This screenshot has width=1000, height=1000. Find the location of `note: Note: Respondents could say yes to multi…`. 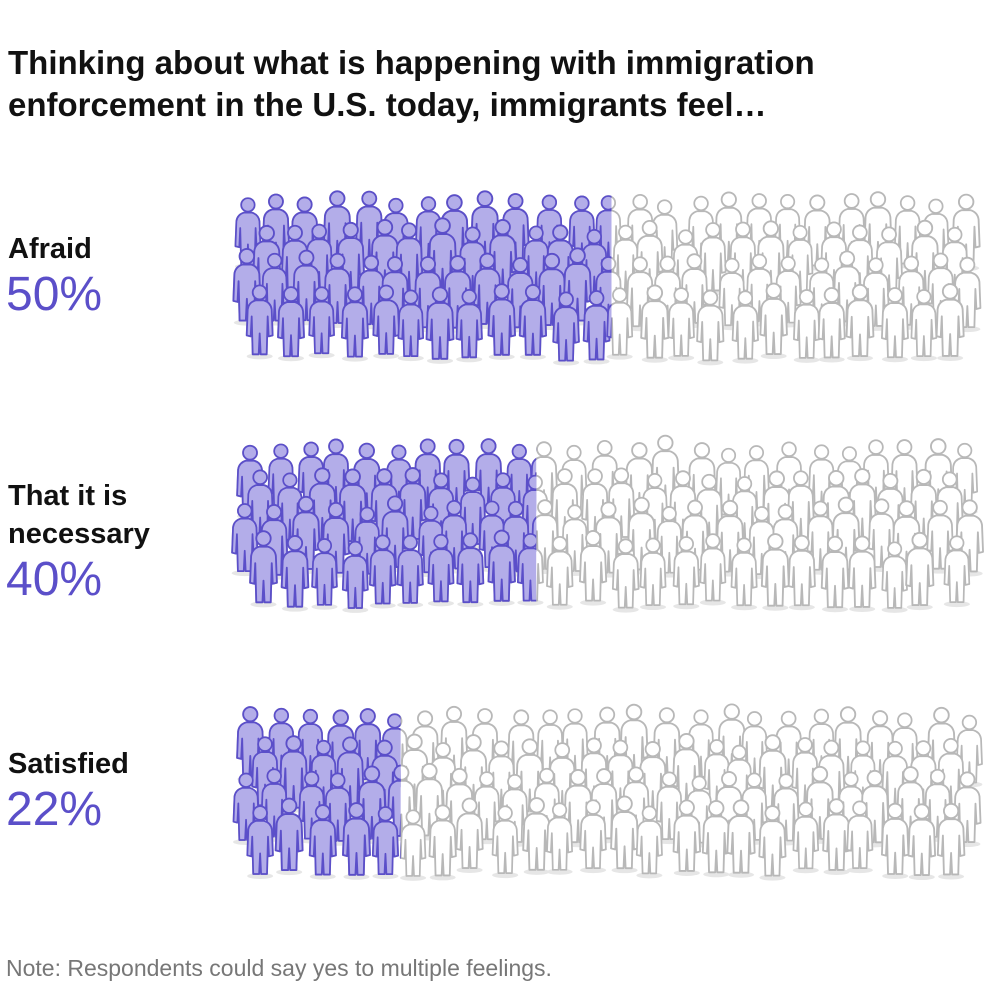

note: Note: Respondents could say yes to multi… is located at coordinates (279, 968).